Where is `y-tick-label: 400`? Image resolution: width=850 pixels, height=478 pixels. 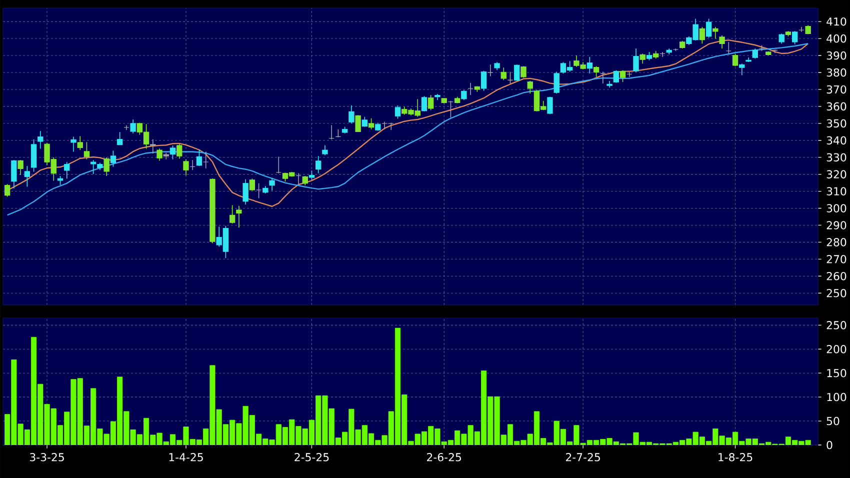 y-tick-label: 400 is located at coordinates (836, 38).